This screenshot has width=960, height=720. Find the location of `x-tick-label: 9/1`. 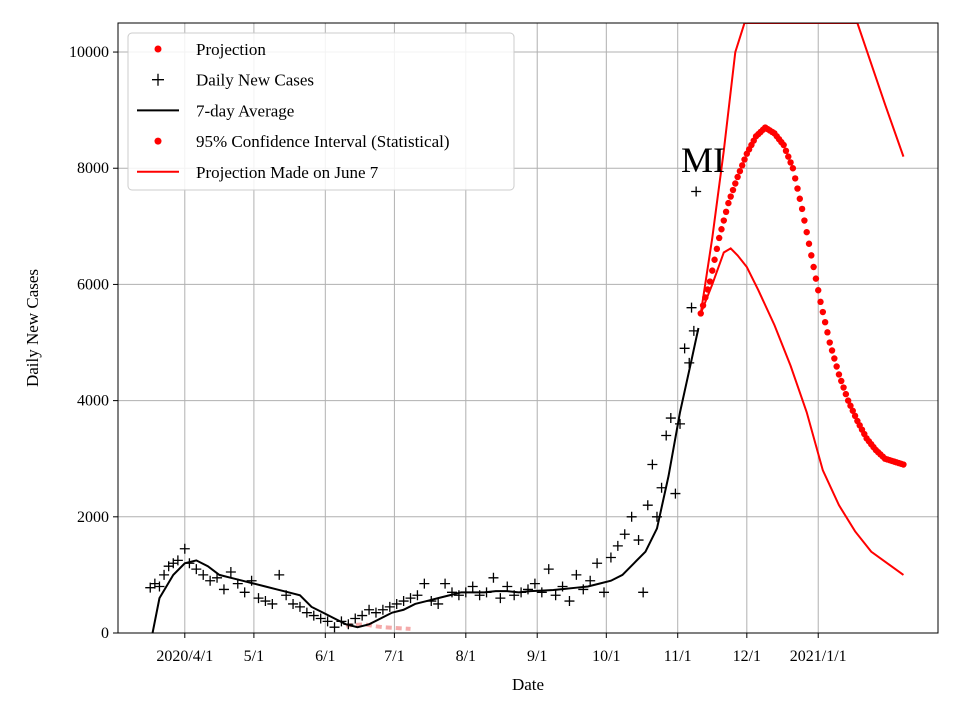

x-tick-label: 9/1 is located at coordinates (537, 656).